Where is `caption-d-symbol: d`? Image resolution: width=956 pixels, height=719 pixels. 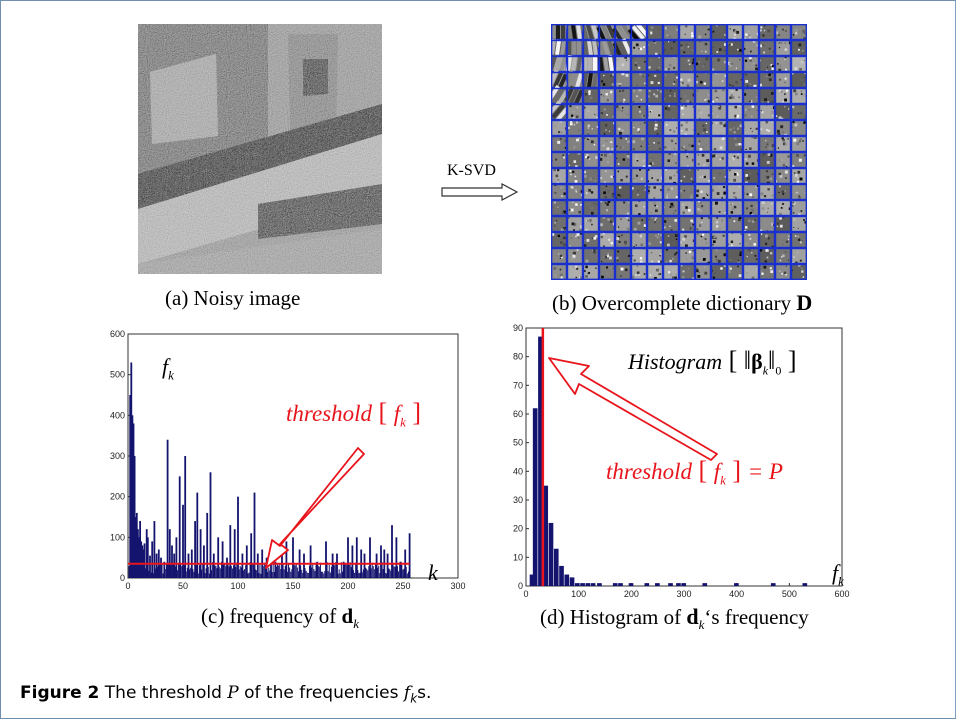 caption-d-symbol: d is located at coordinates (692, 616).